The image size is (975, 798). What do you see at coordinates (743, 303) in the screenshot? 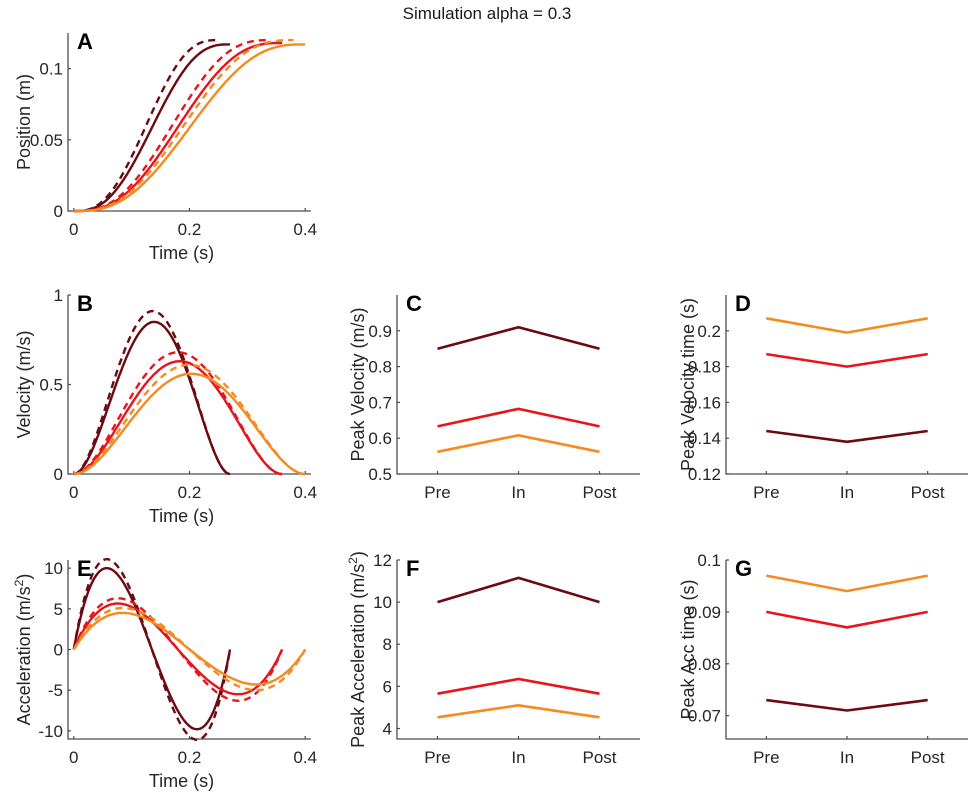
I see `panel-letter: D` at bounding box center [743, 303].